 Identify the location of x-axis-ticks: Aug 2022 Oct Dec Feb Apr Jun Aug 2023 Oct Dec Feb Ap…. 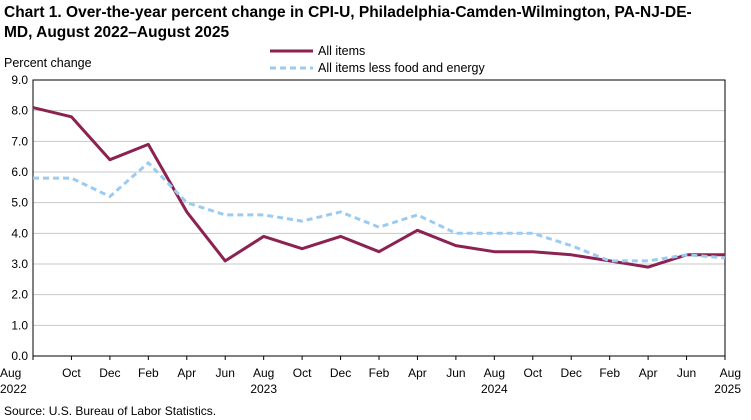
(370, 376).